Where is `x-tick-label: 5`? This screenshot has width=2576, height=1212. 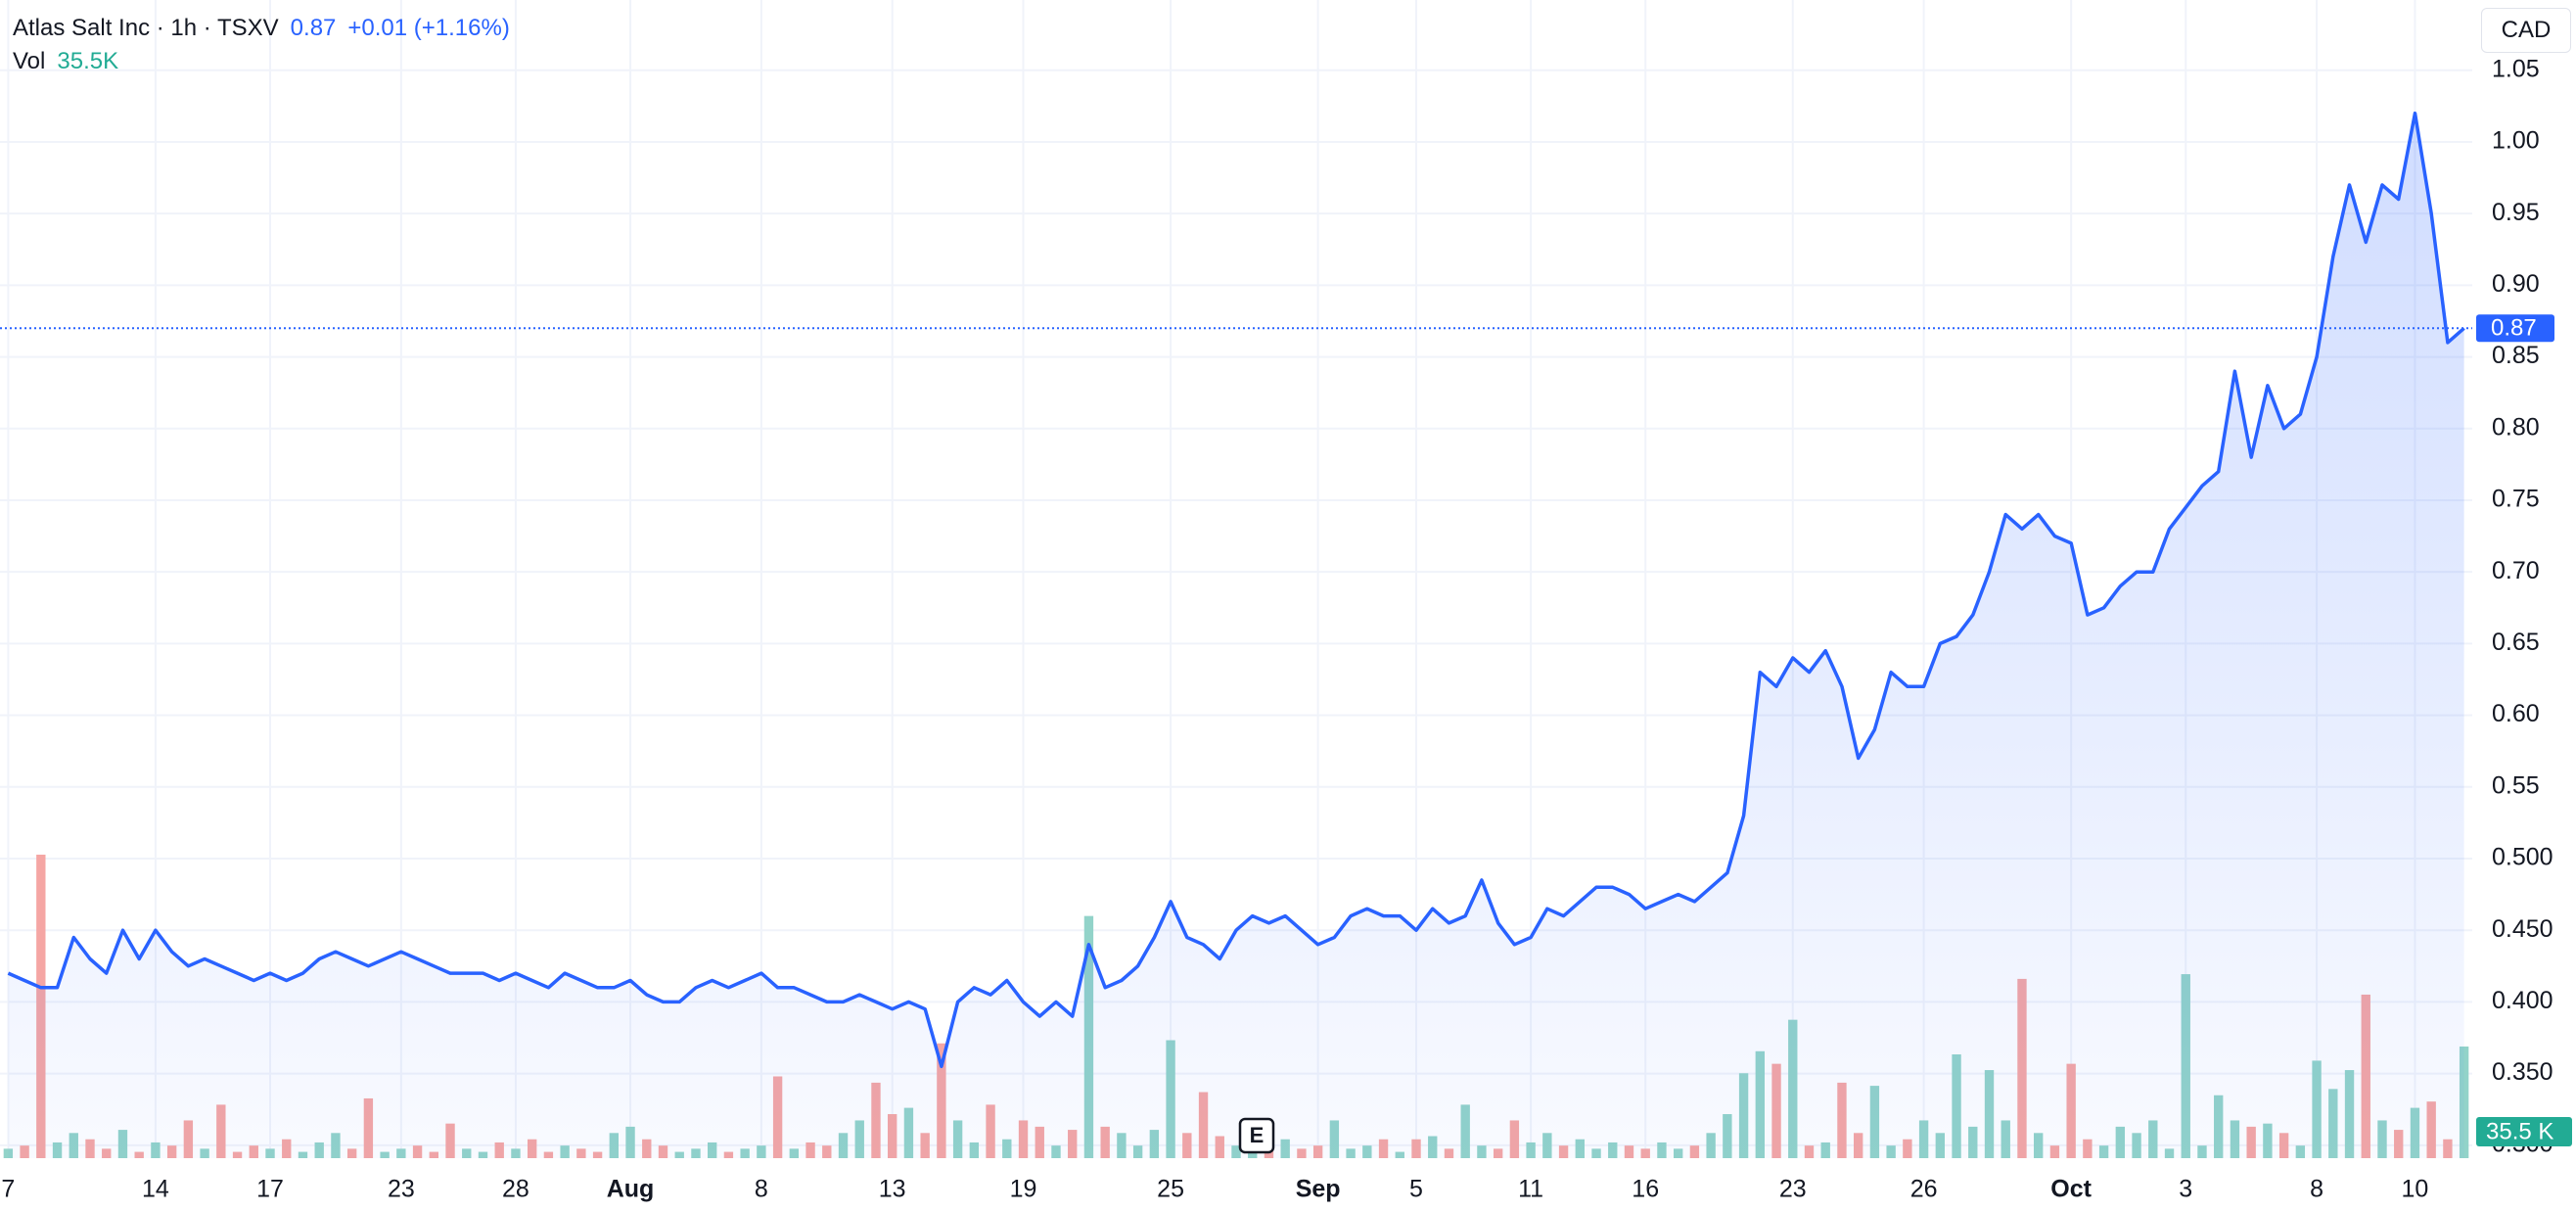 x-tick-label: 5 is located at coordinates (1416, 1189).